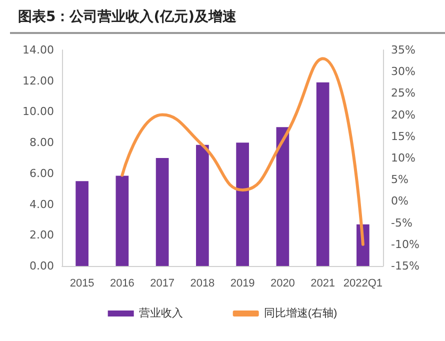 This screenshot has width=445, height=341. What do you see at coordinates (403, 136) in the screenshot?
I see `y2-tick-label: 15%` at bounding box center [403, 136].